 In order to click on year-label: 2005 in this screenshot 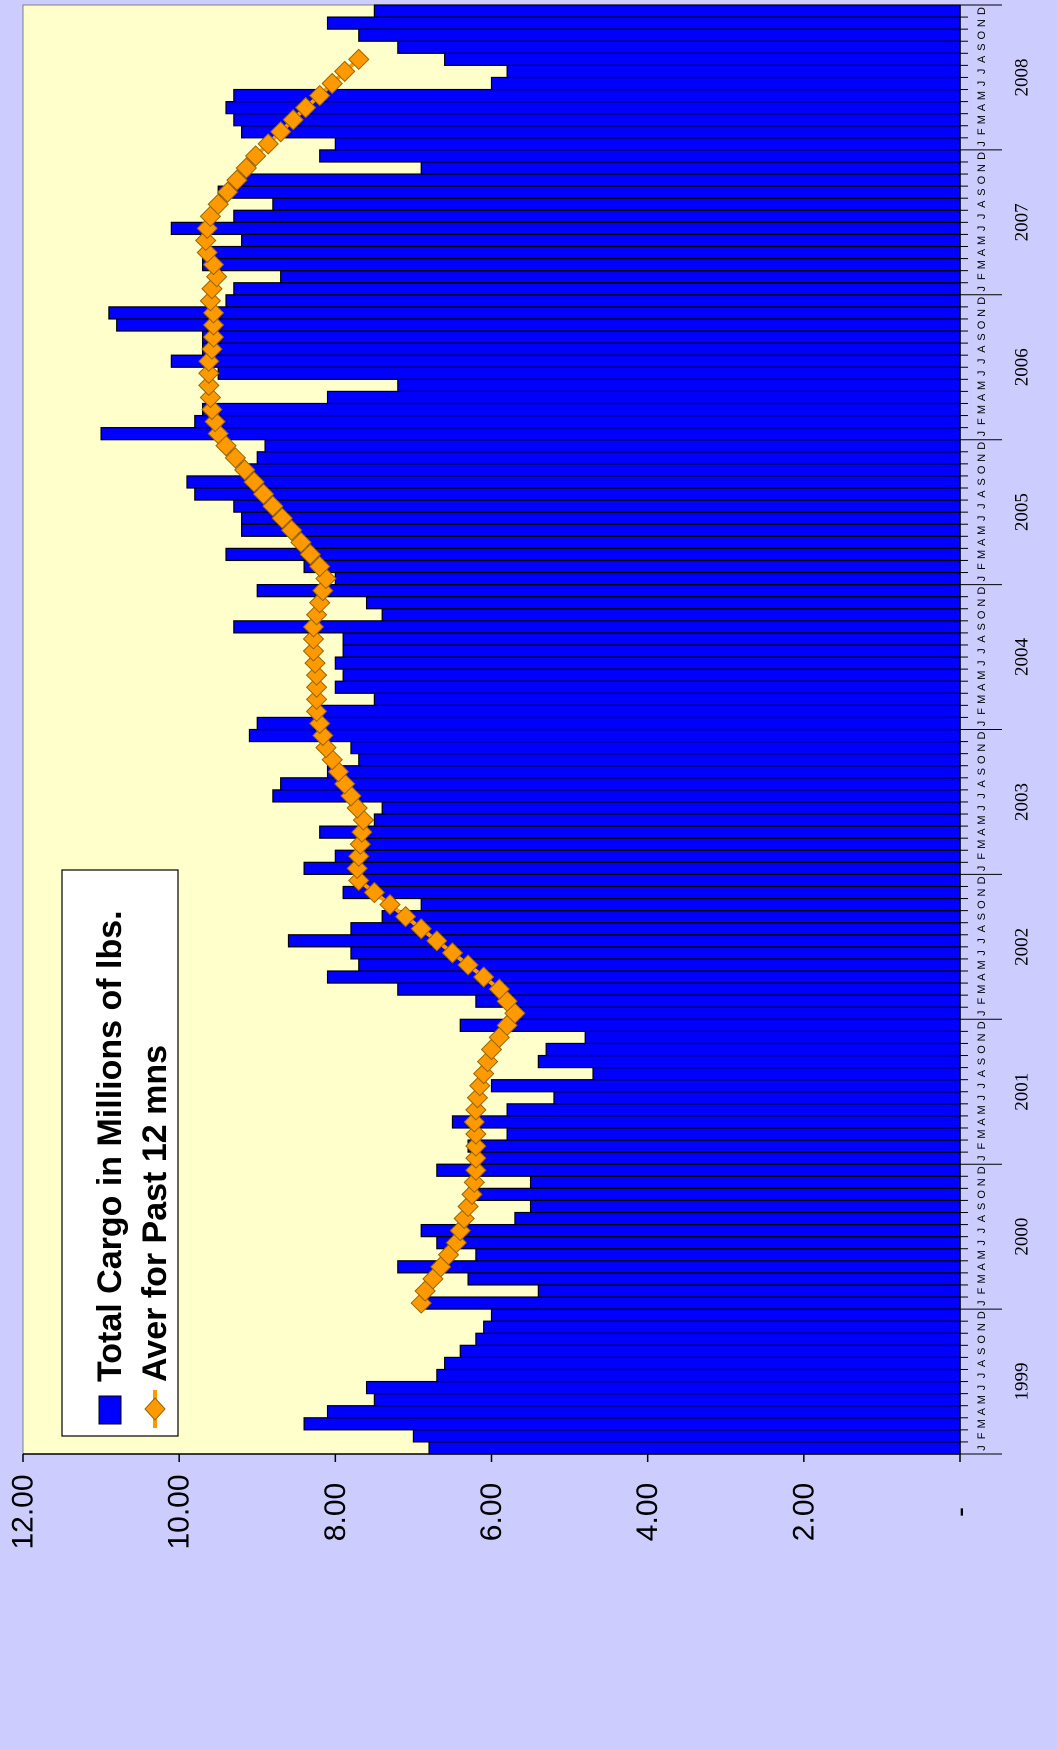, I will do `click(1022, 512)`.